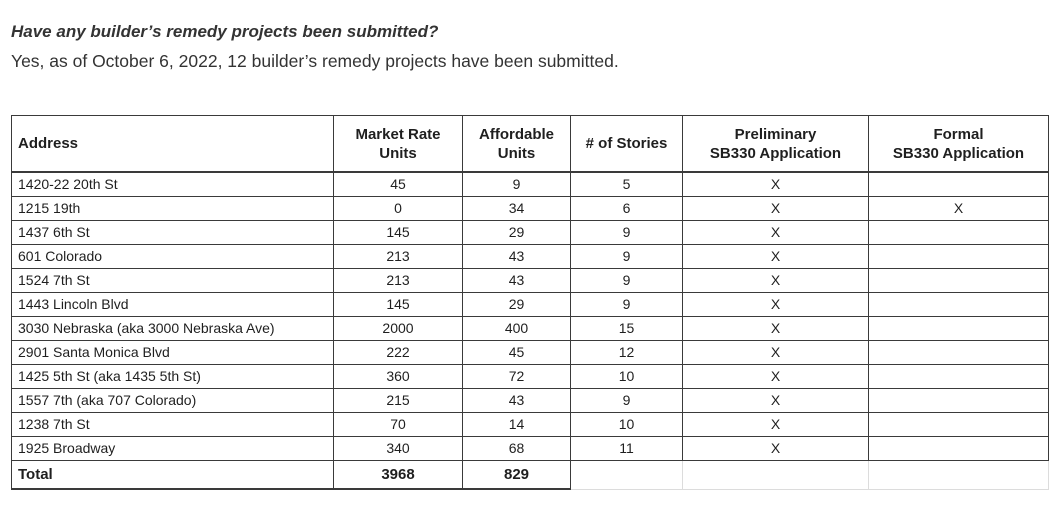 The image size is (1062, 522). Describe the element at coordinates (516, 352) in the screenshot. I see `cell-affordable-units: 45` at that location.